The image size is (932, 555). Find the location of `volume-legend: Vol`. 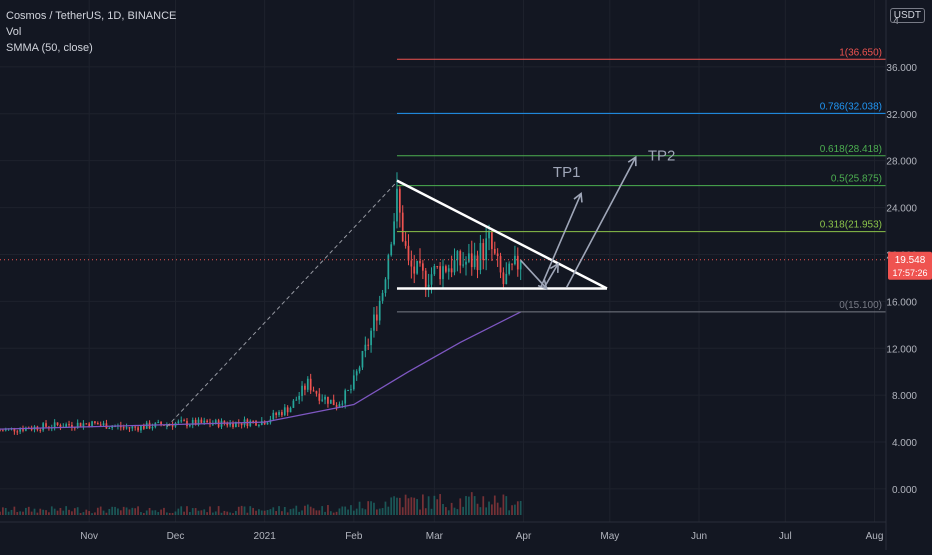

volume-legend: Vol is located at coordinates (14, 32).